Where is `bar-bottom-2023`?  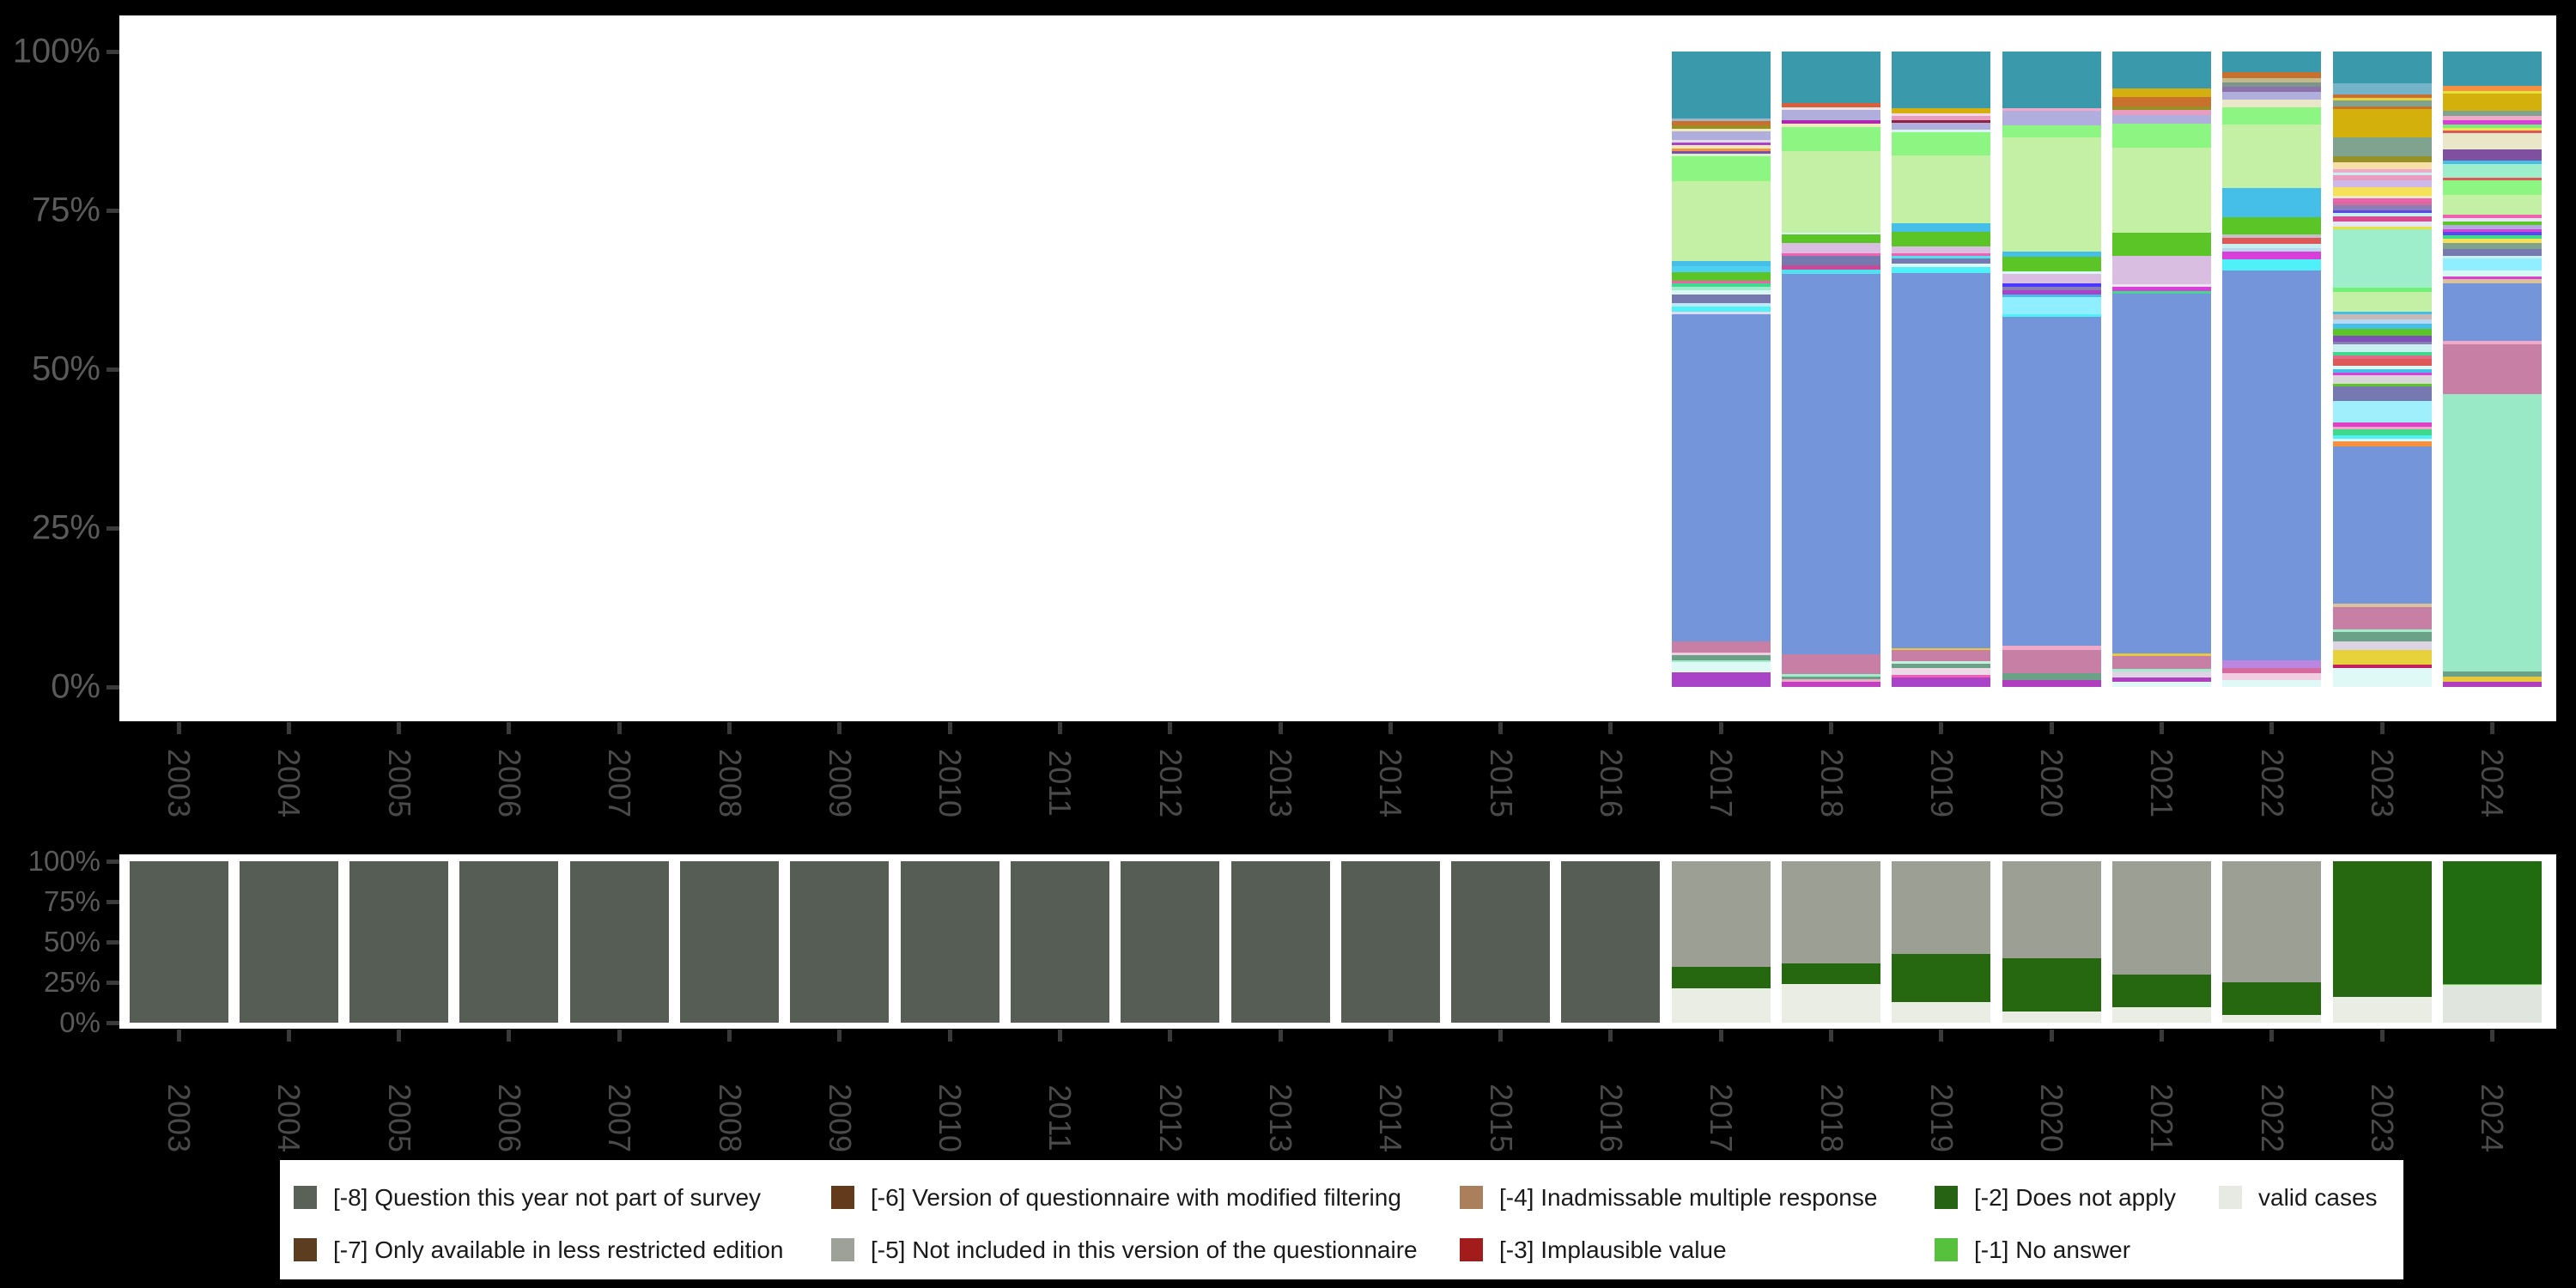 bar-bottom-2023 is located at coordinates (2382, 942).